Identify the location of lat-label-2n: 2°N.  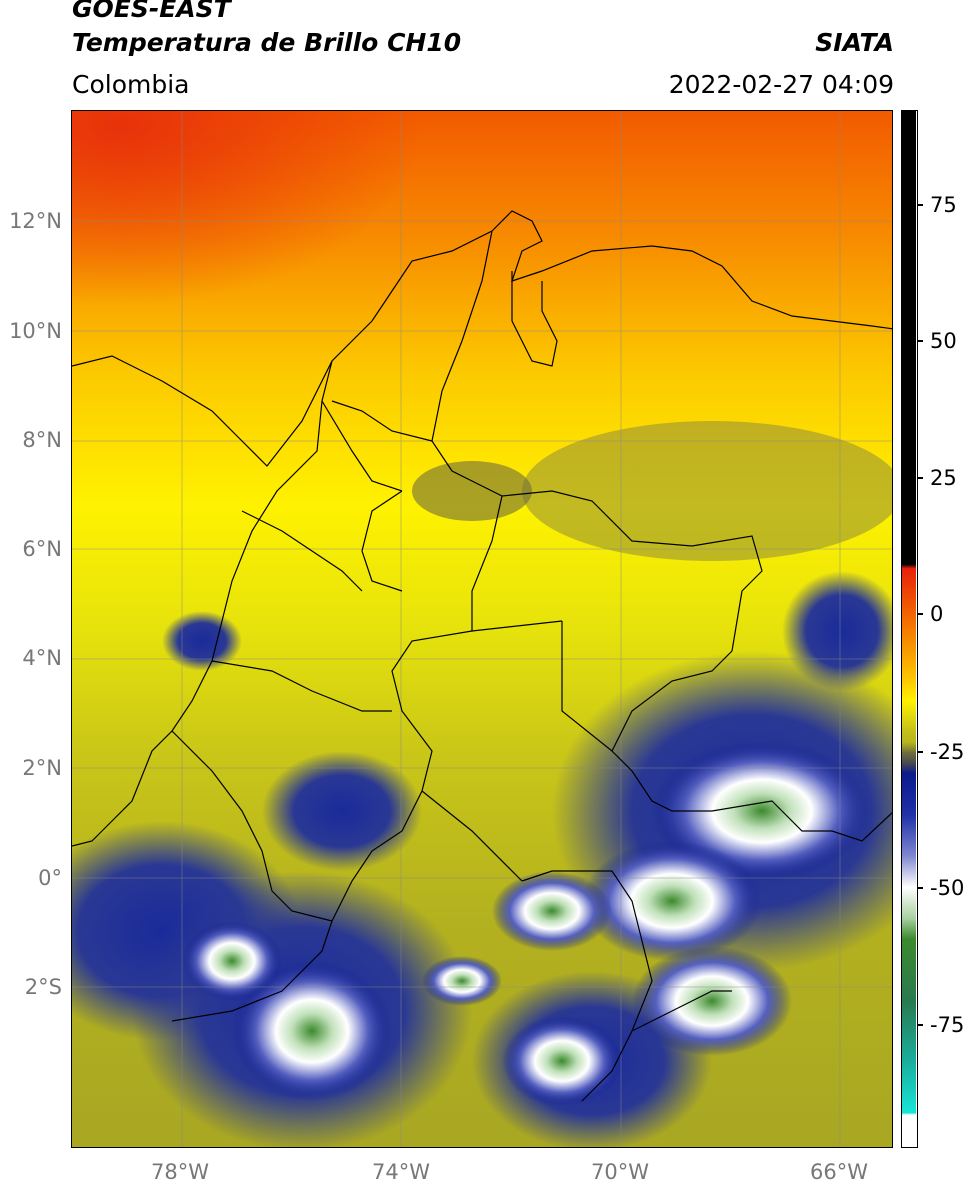
(42, 768).